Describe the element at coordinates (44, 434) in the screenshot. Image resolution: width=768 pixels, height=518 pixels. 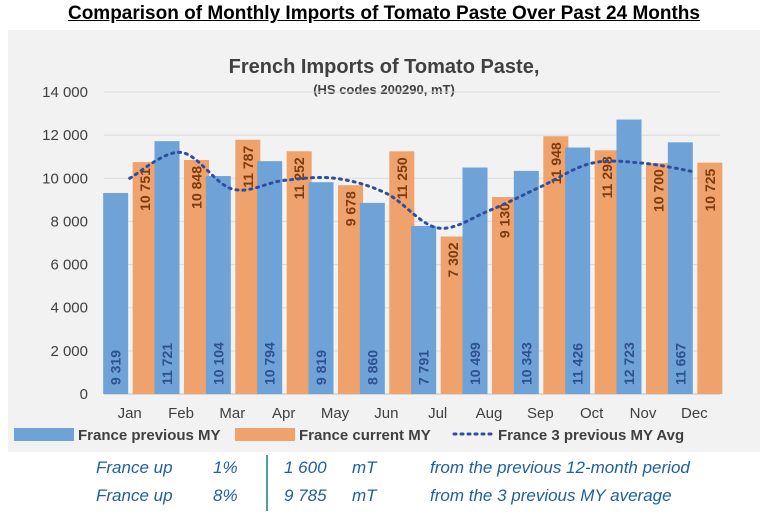
I see `legend-swatch-previous` at that location.